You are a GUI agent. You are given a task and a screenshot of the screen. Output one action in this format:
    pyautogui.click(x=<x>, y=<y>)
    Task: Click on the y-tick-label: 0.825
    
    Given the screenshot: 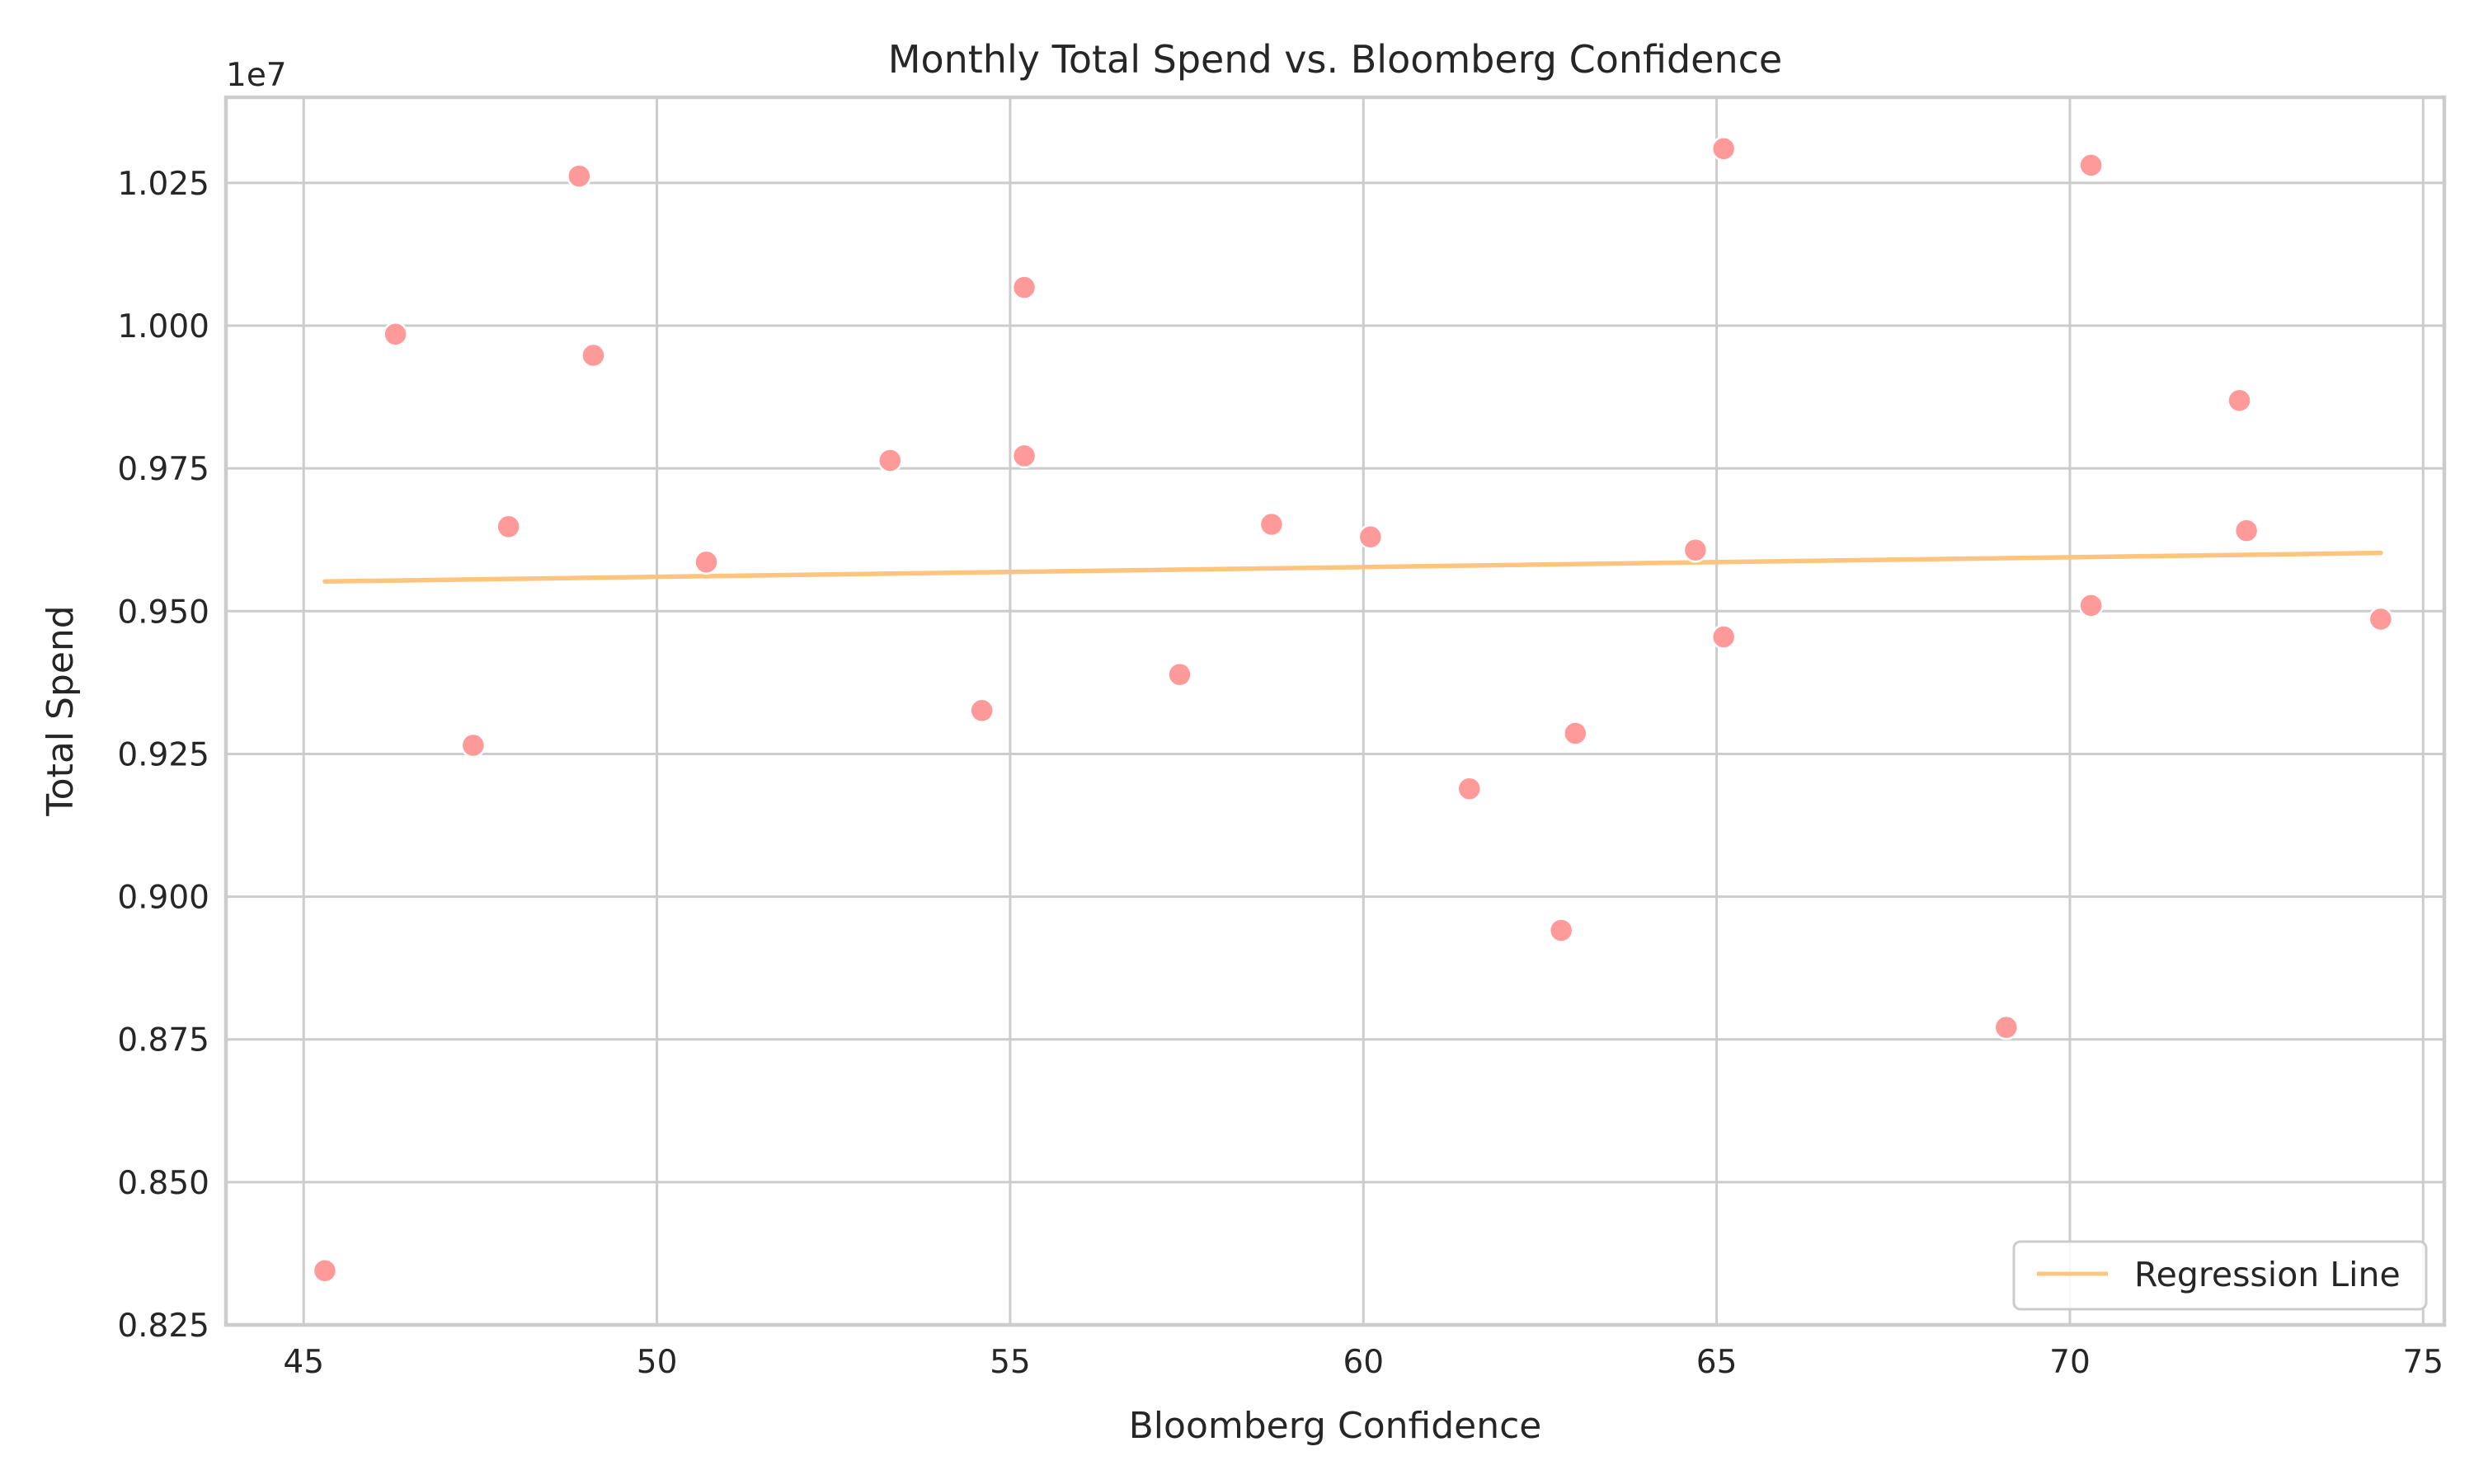 What is the action you would take?
    pyautogui.click(x=163, y=1326)
    